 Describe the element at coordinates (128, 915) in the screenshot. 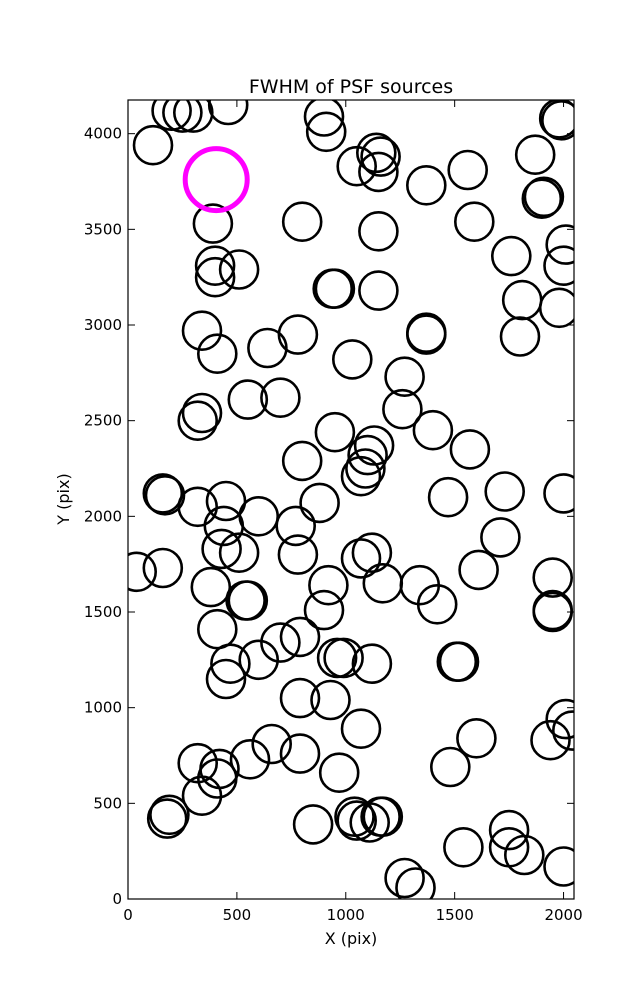

I see `x-tick-label: 0` at that location.